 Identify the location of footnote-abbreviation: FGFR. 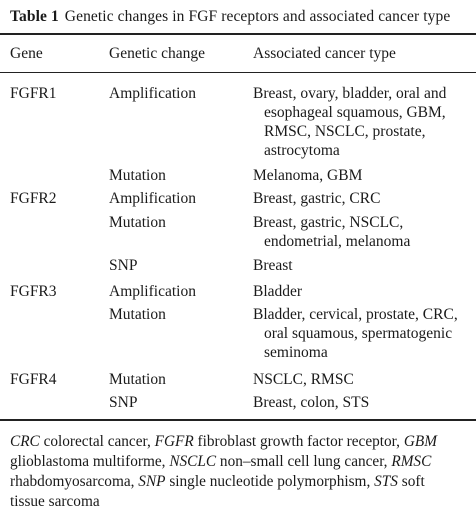
(174, 441).